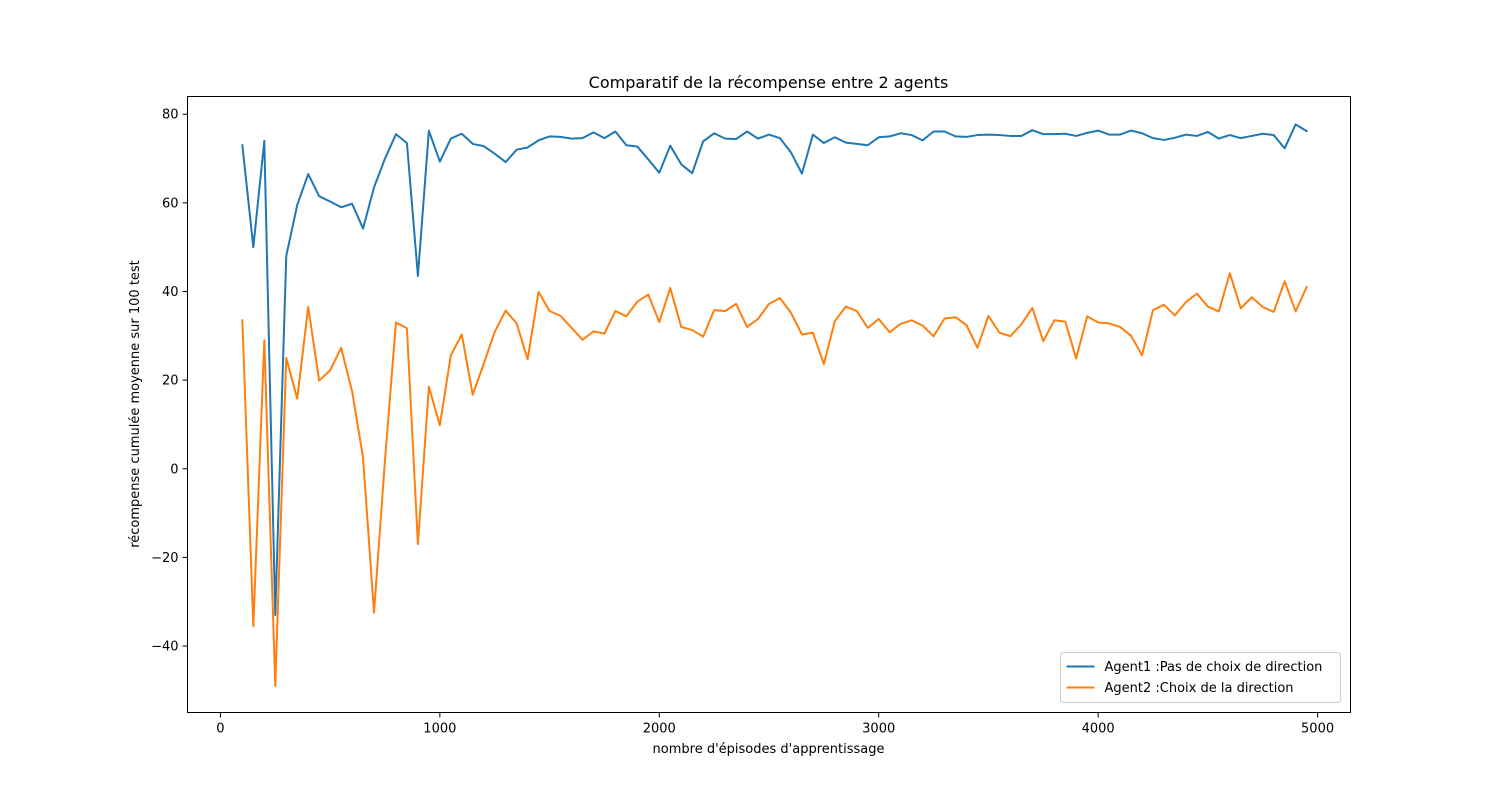 This screenshot has width=1500, height=800. What do you see at coordinates (170, 292) in the screenshot?
I see `y-tick-label: 40` at bounding box center [170, 292].